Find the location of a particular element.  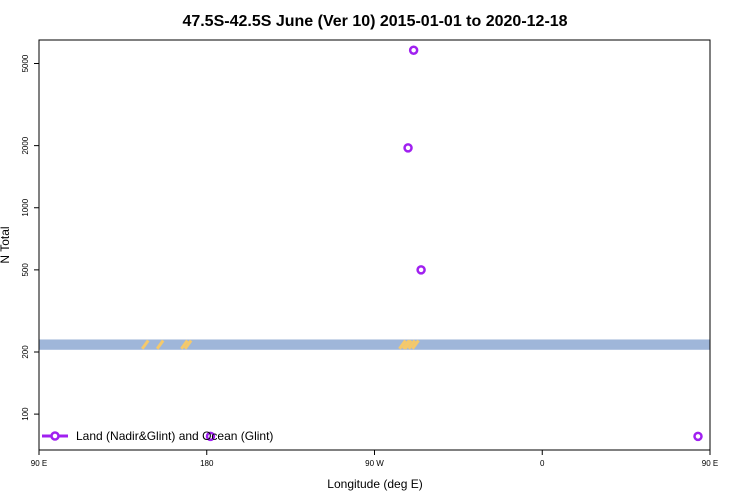

y-tick-label: 1000 is located at coordinates (25, 207).